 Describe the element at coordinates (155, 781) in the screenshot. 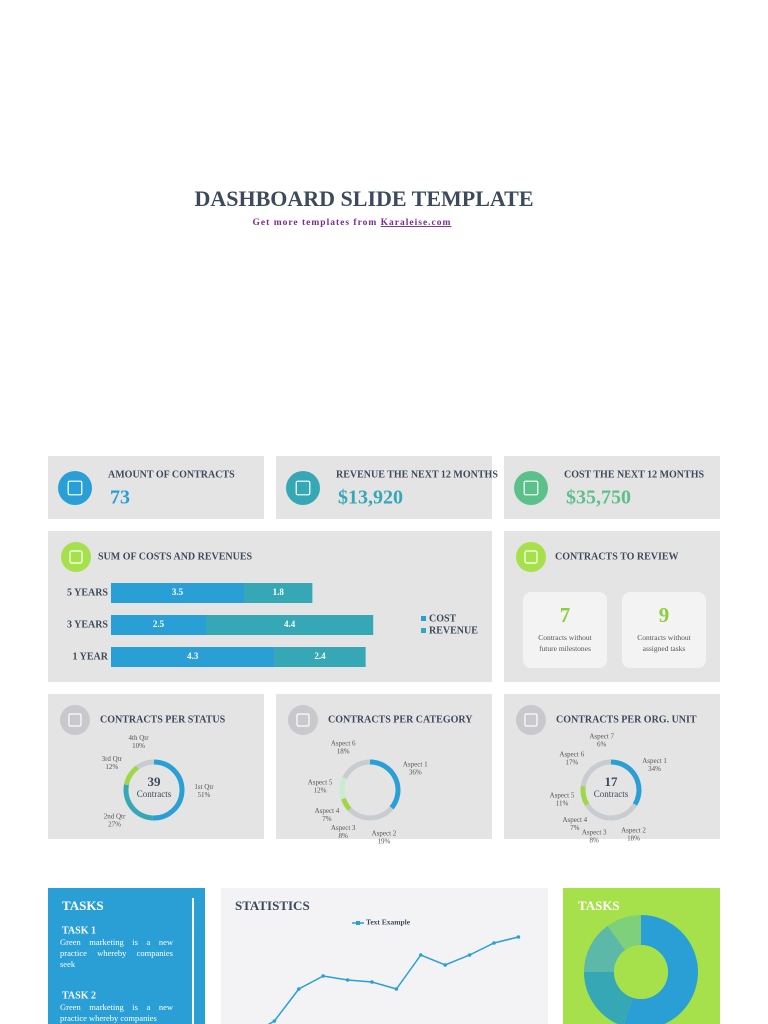

I see `center-value: 39` at that location.